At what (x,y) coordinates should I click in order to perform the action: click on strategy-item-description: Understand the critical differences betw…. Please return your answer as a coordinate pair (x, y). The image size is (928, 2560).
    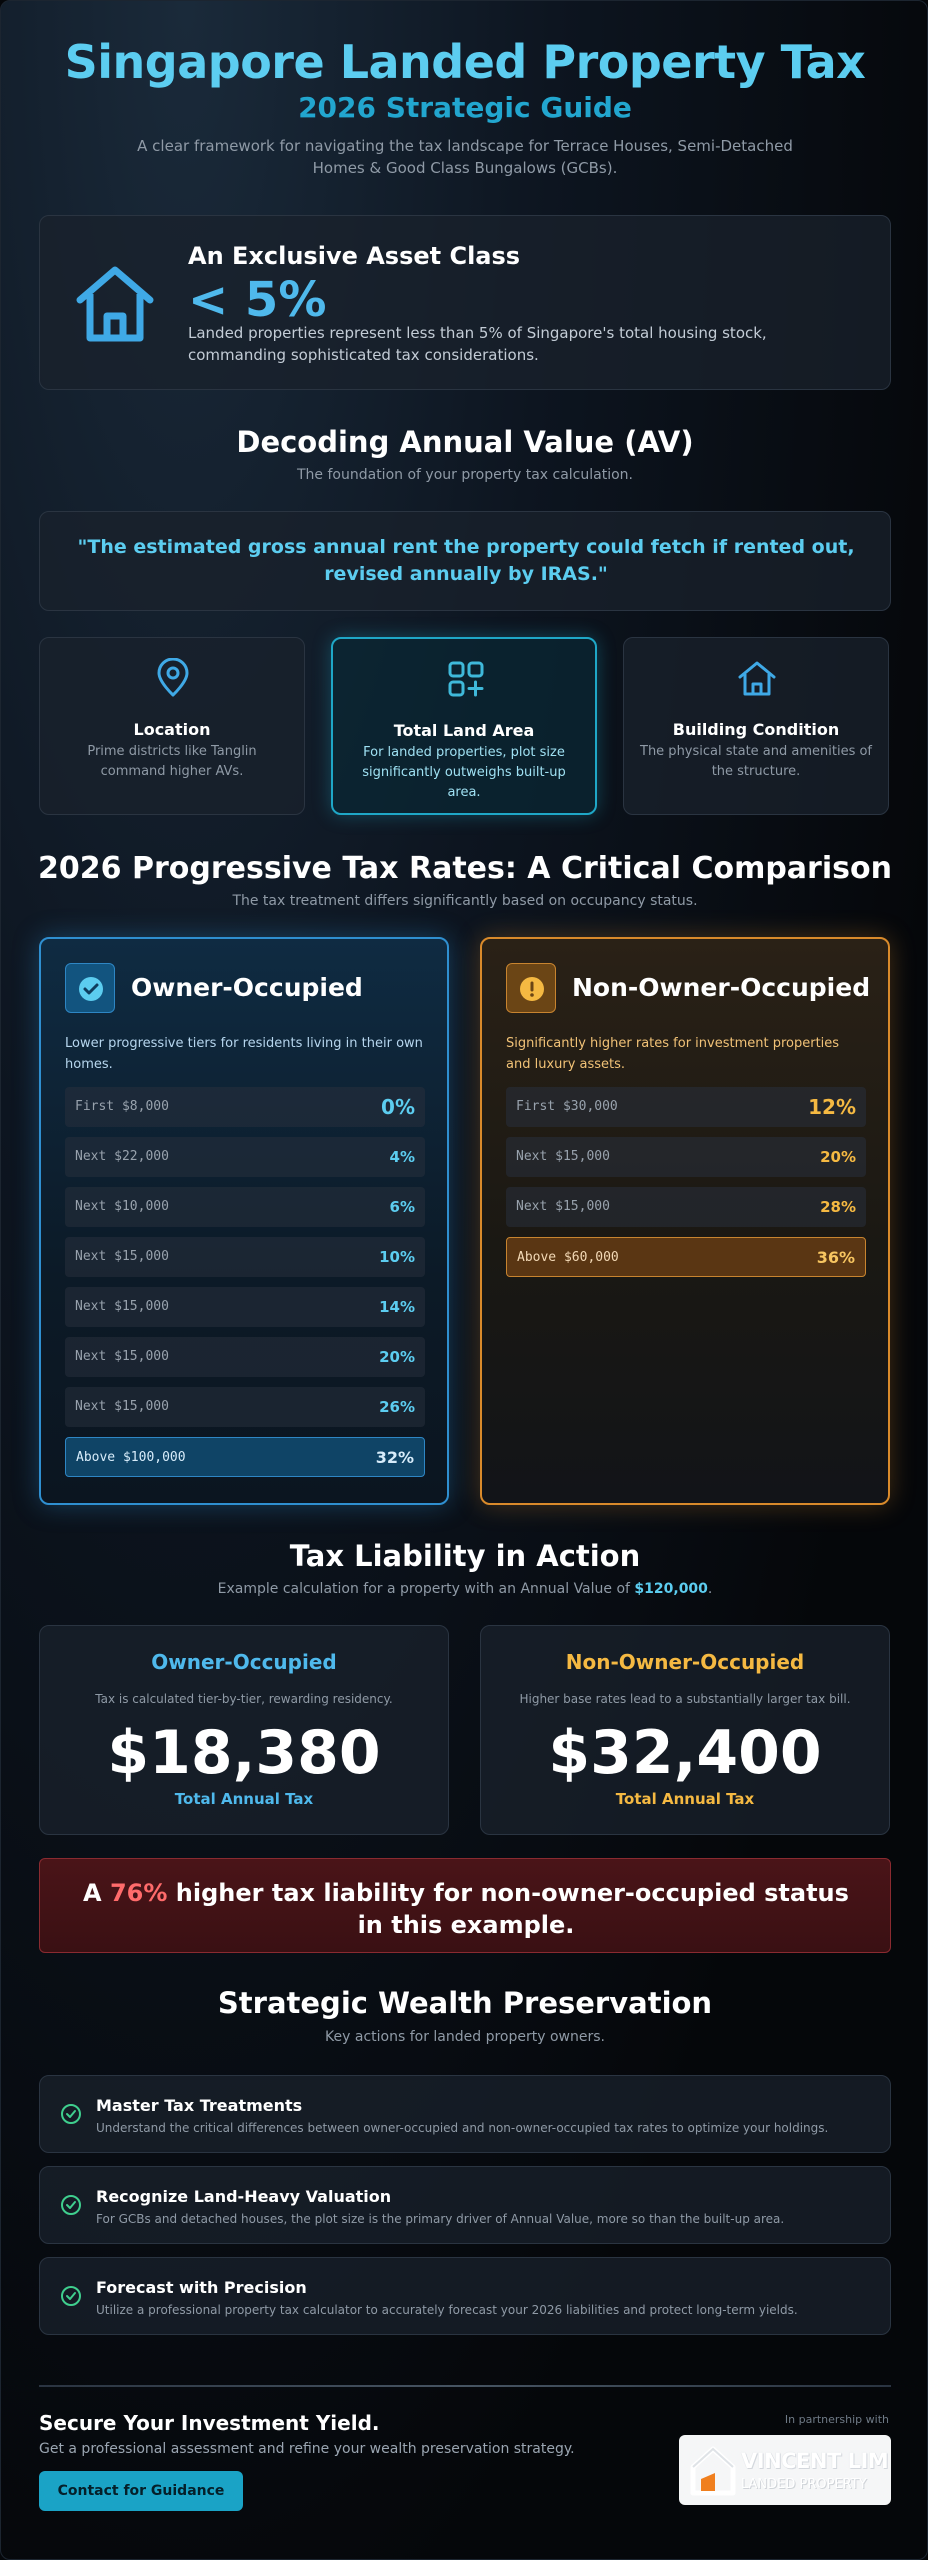
    Looking at the image, I should click on (462, 2128).